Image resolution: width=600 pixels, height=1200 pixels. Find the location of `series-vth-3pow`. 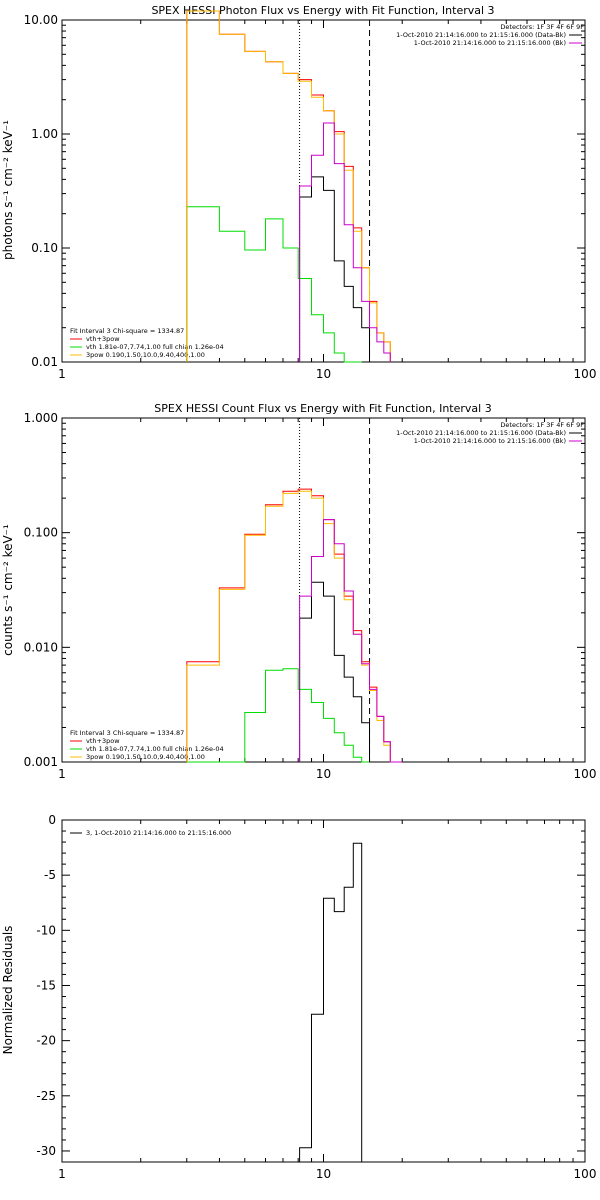

series-vth-3pow is located at coordinates (288, 186).